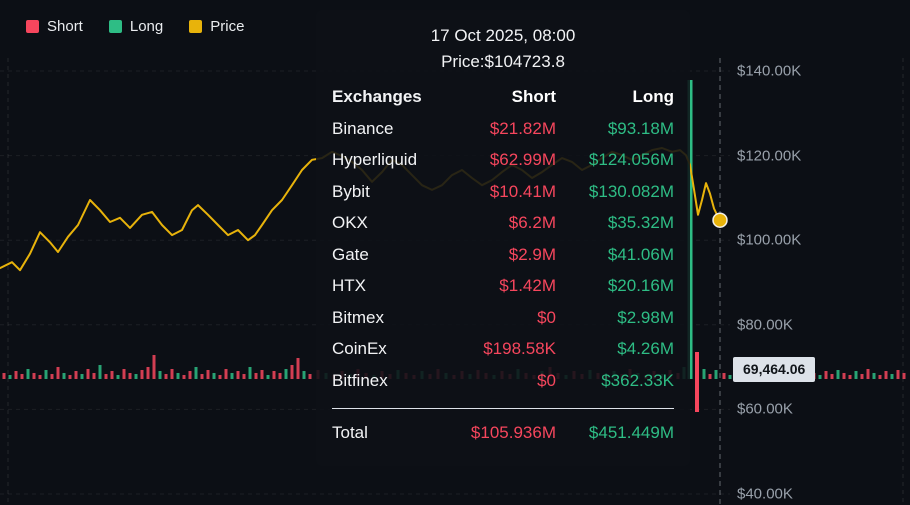 The height and width of the screenshot is (505, 910). I want to click on liquidation-spike-short, so click(697, 382).